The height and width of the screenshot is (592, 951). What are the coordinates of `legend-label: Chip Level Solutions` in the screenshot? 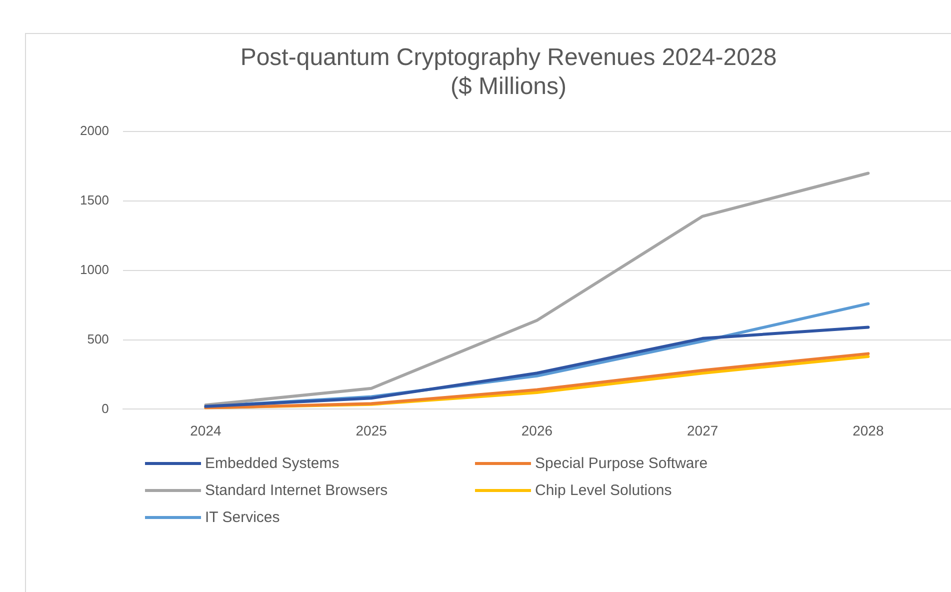 It's located at (603, 490).